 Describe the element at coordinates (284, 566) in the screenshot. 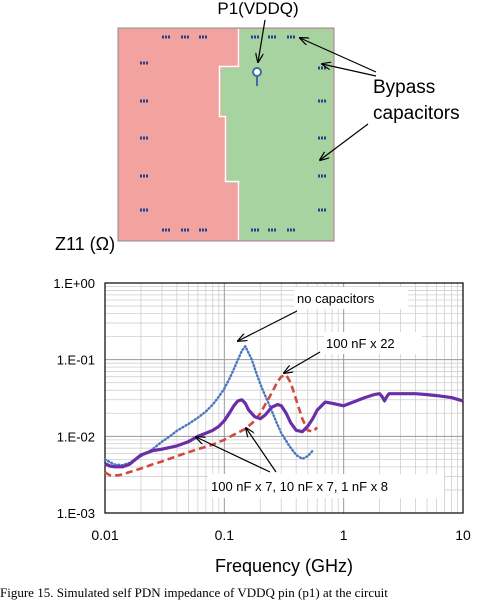

I see `x-axis-label: Frequency (GHz)` at that location.